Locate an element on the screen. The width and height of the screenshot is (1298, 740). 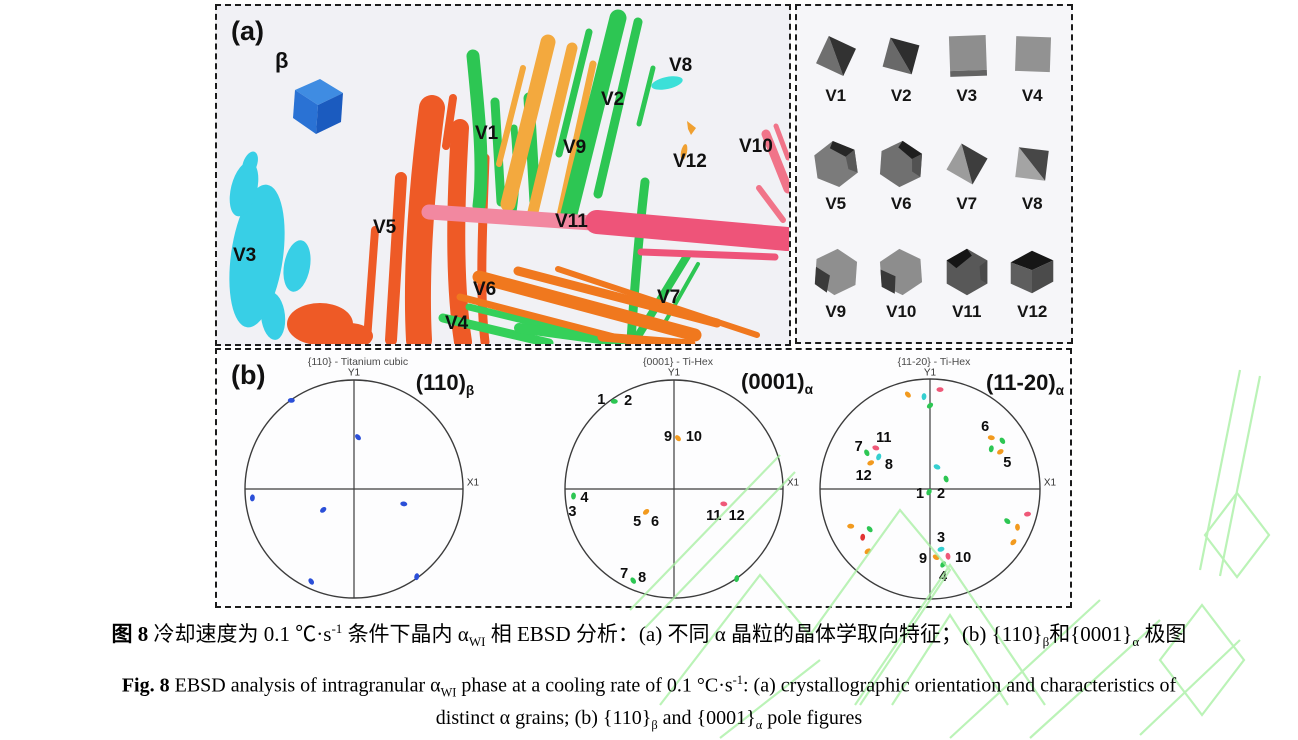
variant-grid: V1 V2 V3 V4 V5 V6 V7 V8 V9 V10 V11 V12 is located at coordinates (934, 174).